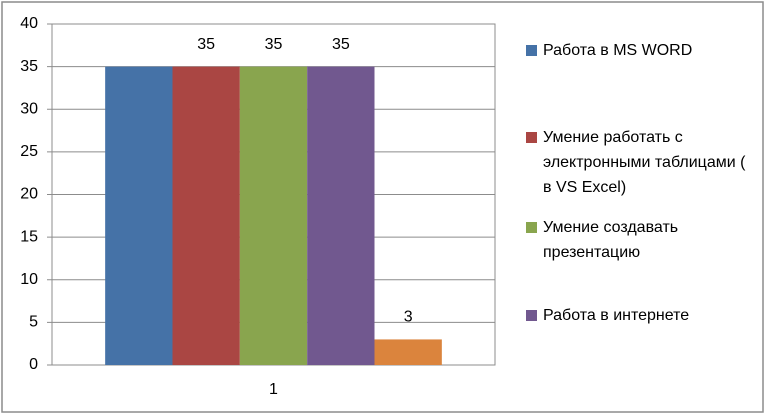 Image resolution: width=768 pixels, height=417 pixels. I want to click on y-tick-label: 40, so click(29, 23).